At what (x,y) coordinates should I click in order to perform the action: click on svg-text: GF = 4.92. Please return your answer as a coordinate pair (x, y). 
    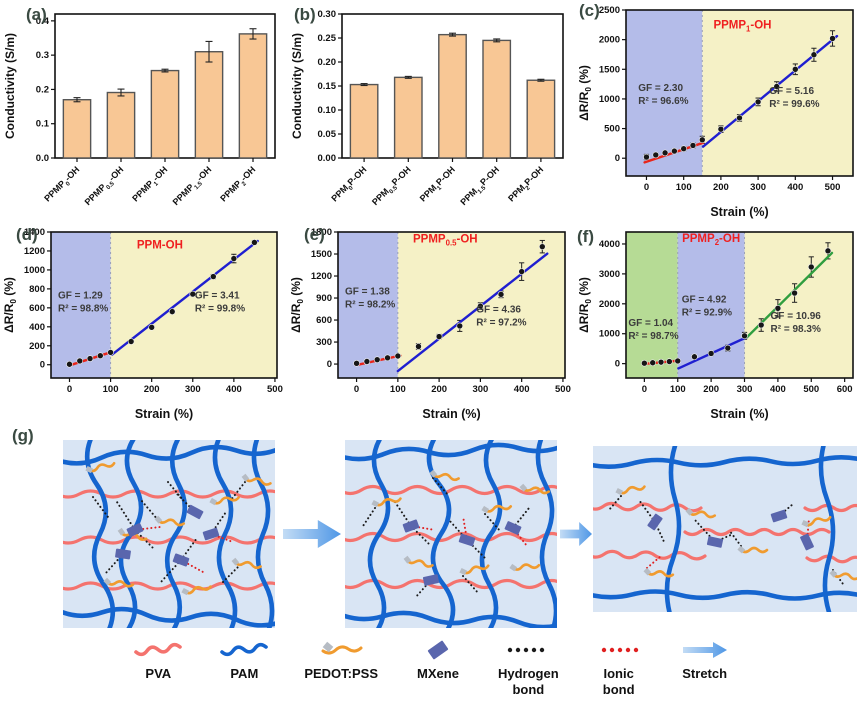
    Looking at the image, I should click on (704, 299).